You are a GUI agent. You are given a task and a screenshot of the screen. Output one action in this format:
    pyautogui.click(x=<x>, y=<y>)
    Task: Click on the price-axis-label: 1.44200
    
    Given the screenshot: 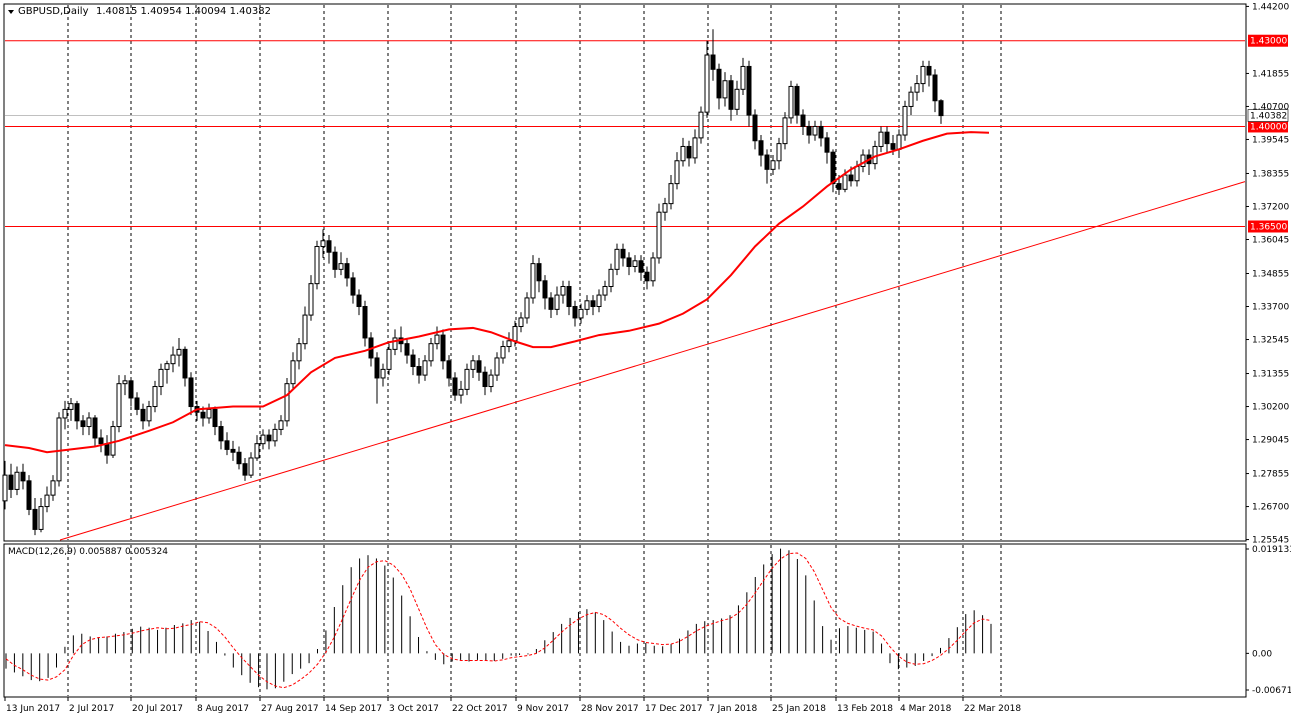 What is the action you would take?
    pyautogui.click(x=1270, y=7)
    